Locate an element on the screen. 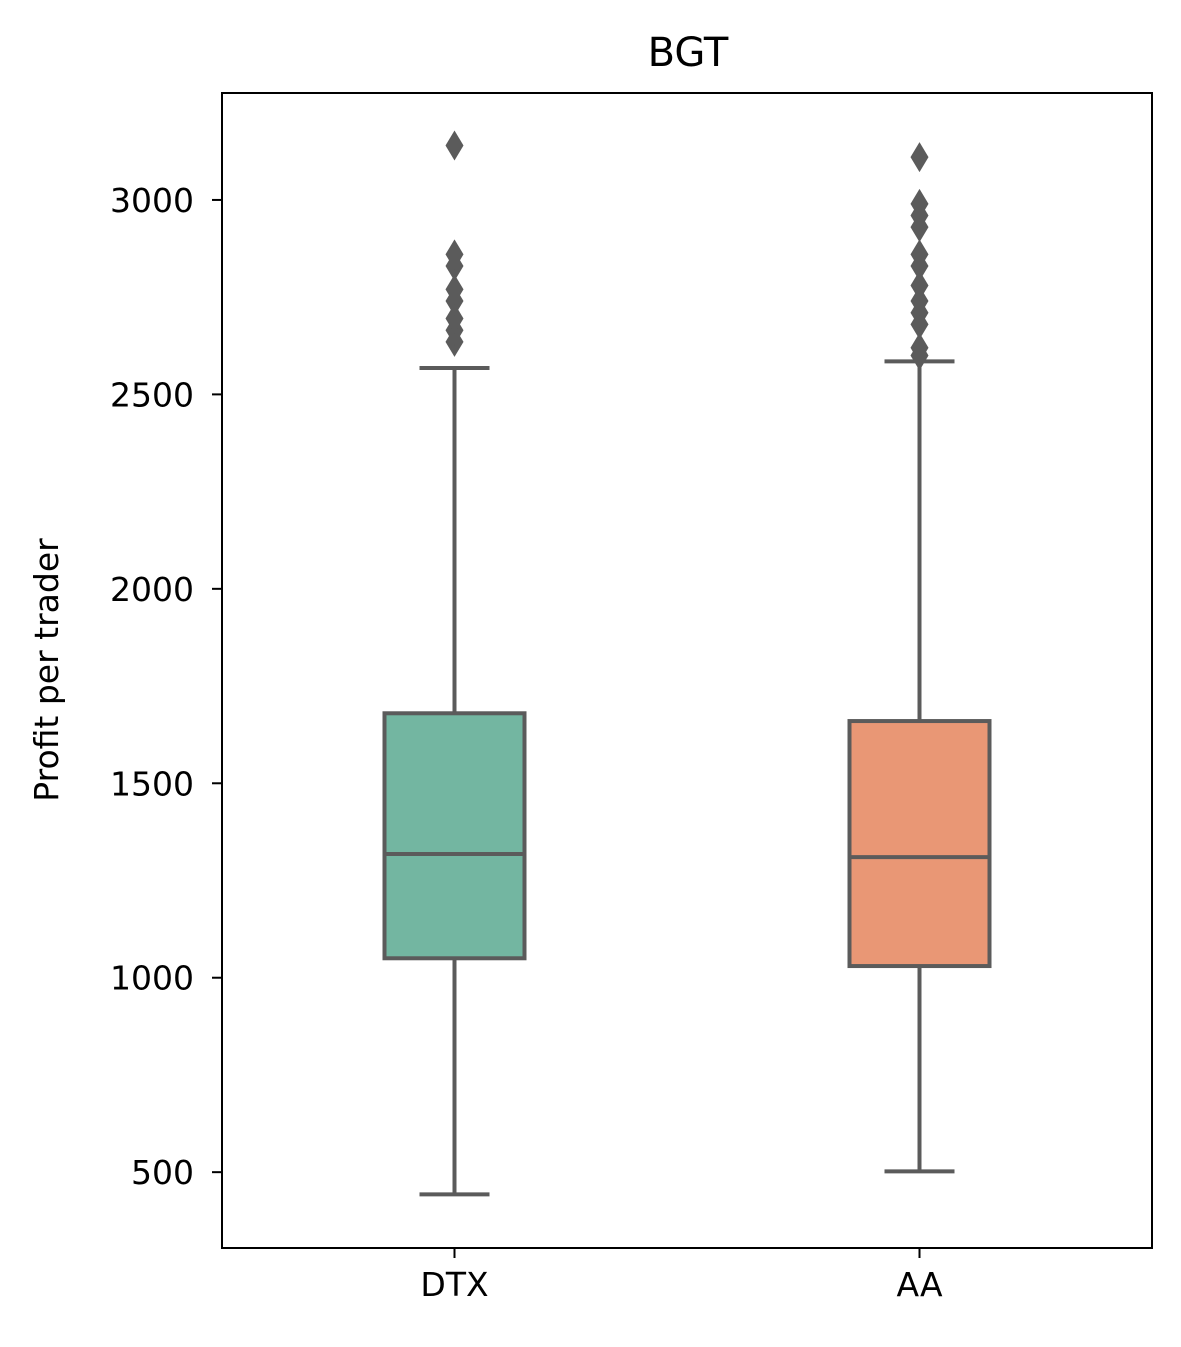 The height and width of the screenshot is (1347, 1181). y-tick-label: 1500 is located at coordinates (152, 783).